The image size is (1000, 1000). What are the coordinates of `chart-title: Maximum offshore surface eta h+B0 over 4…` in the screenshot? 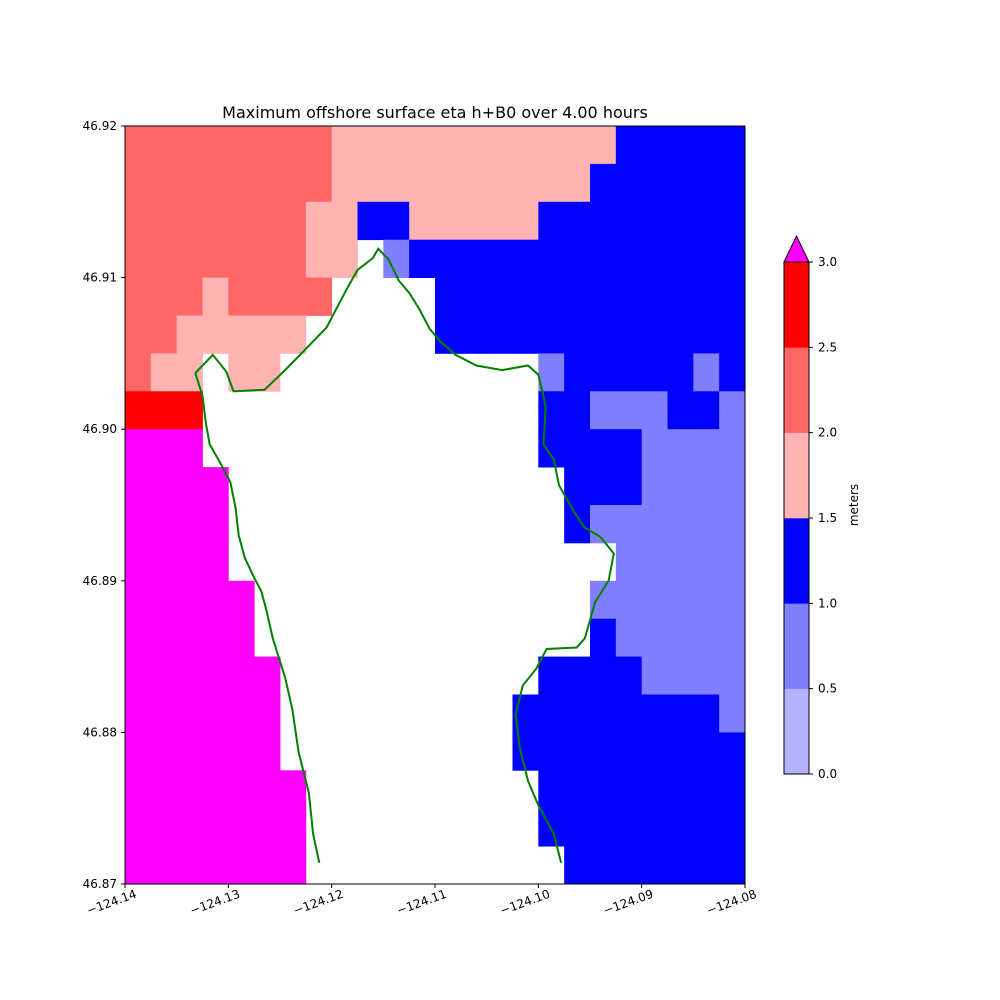 It's located at (435, 112).